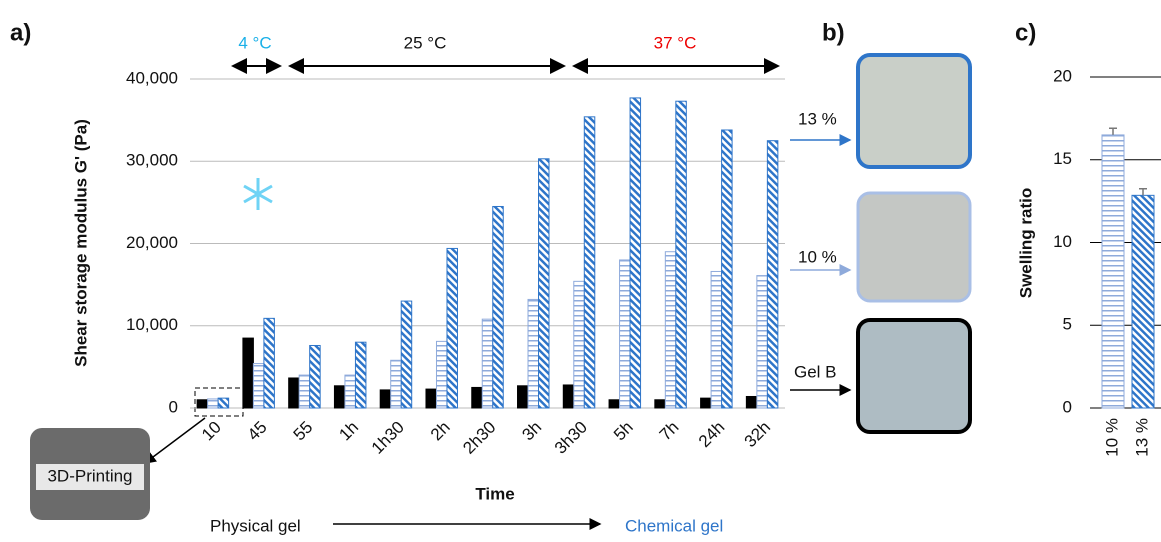 The height and width of the screenshot is (542, 1161). Describe the element at coordinates (1111, 437) in the screenshot. I see `x-tick-label: 10 %` at that location.